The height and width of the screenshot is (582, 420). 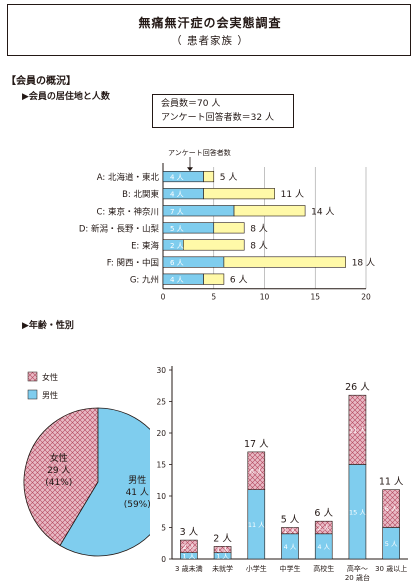 What do you see at coordinates (48, 326) in the screenshot?
I see `subheading-age-gender: ▶年齢・性別` at bounding box center [48, 326].